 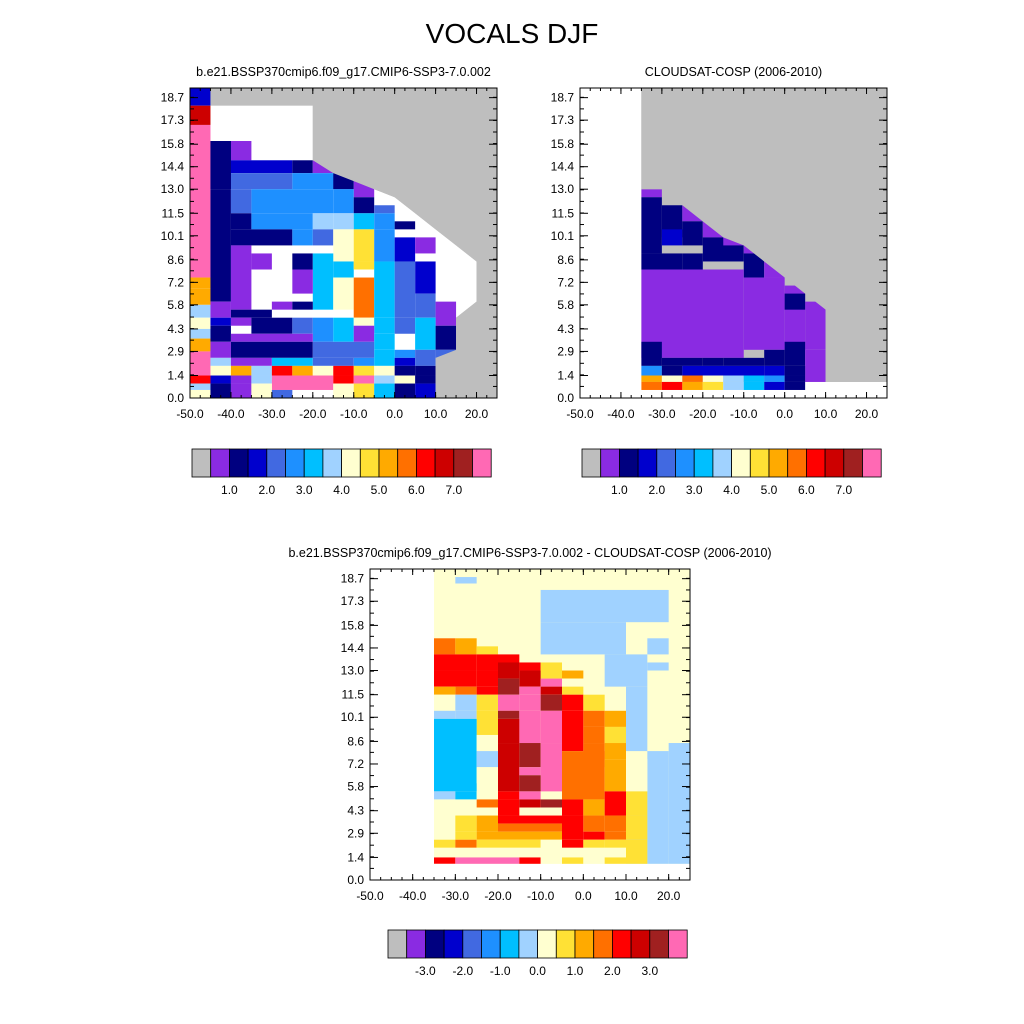 I want to click on x-tick-label: -40.0, so click(x=231, y=414).